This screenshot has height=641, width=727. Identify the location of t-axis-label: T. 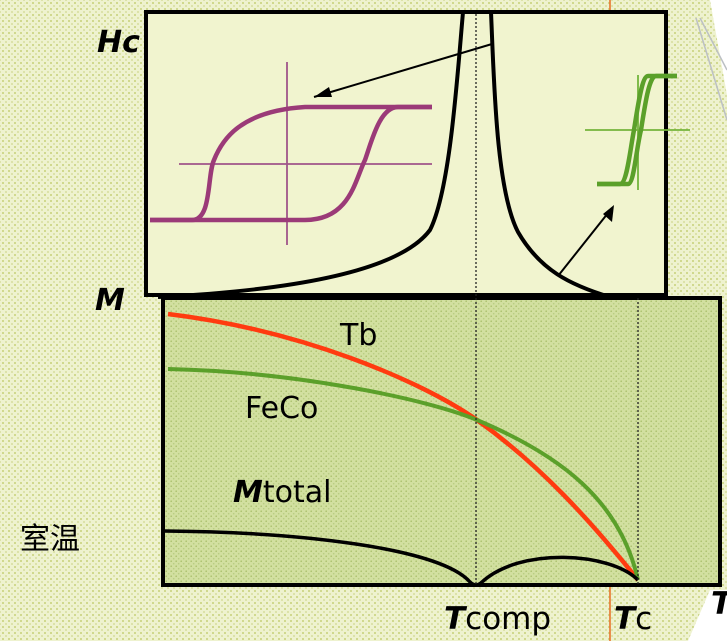
(719, 604).